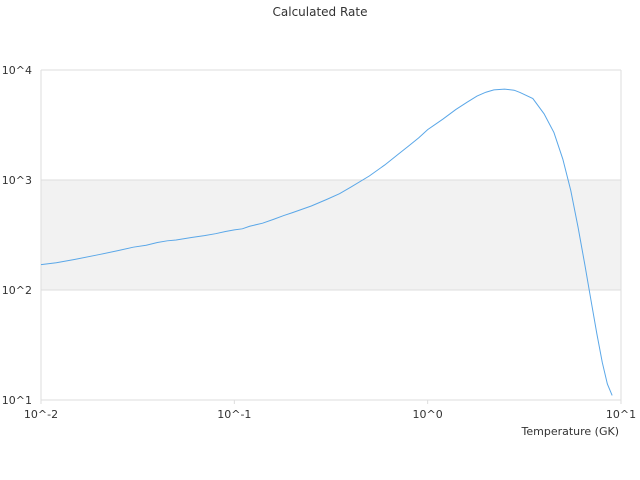  What do you see at coordinates (17, 235) in the screenshot?
I see `y-axis: 10^1 10^2 10^3 10^4` at bounding box center [17, 235].